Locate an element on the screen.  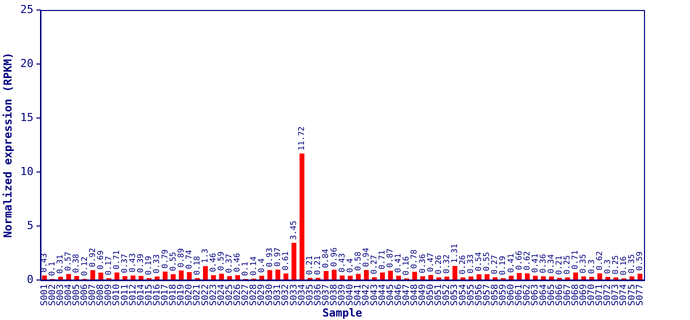
data-label: 0.61 is located at coordinates (285, 261).